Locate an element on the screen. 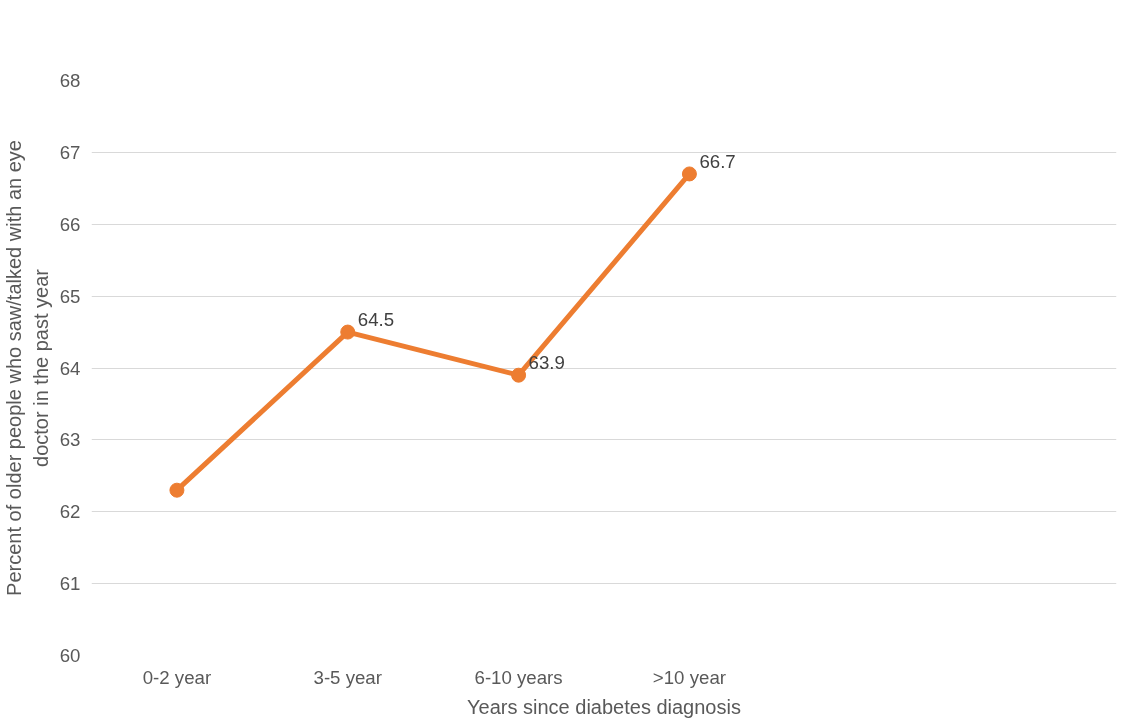  x-tick-label: 0-2 year is located at coordinates (177, 677).